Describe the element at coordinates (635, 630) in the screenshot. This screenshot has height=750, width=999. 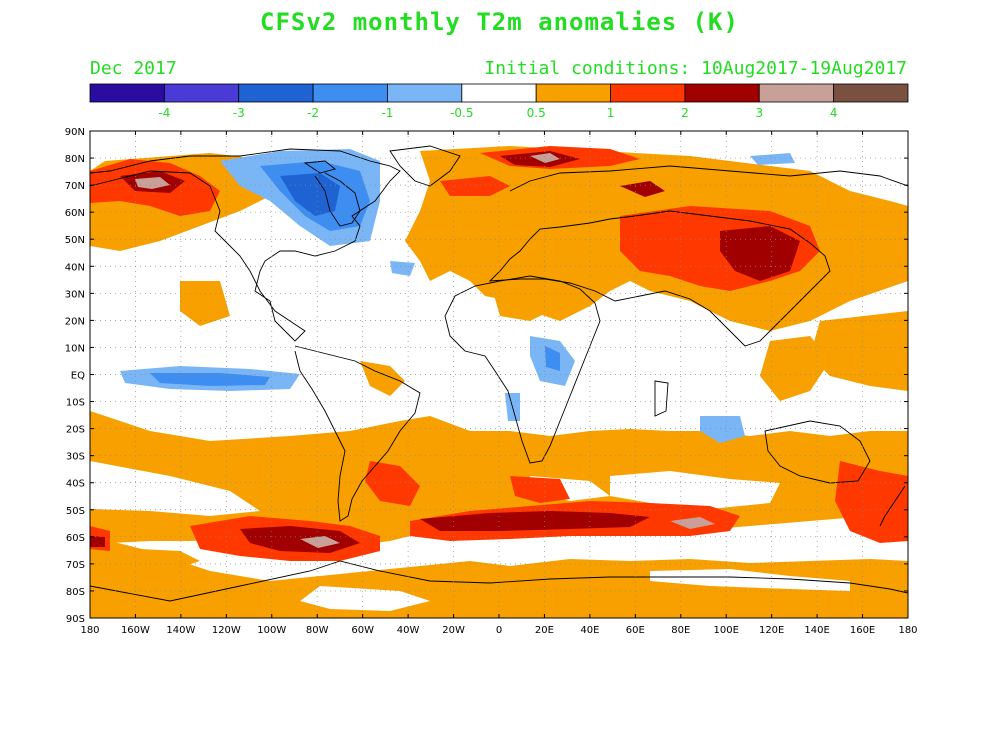
I see `longitude-label: 60E` at that location.